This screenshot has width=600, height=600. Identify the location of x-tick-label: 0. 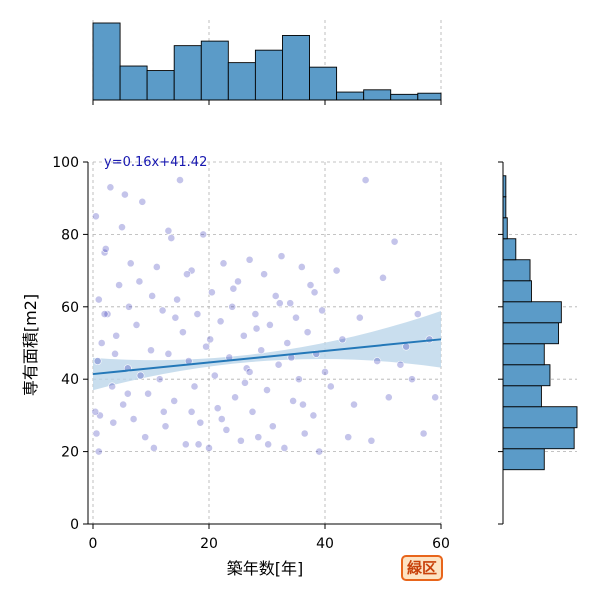
(93, 544).